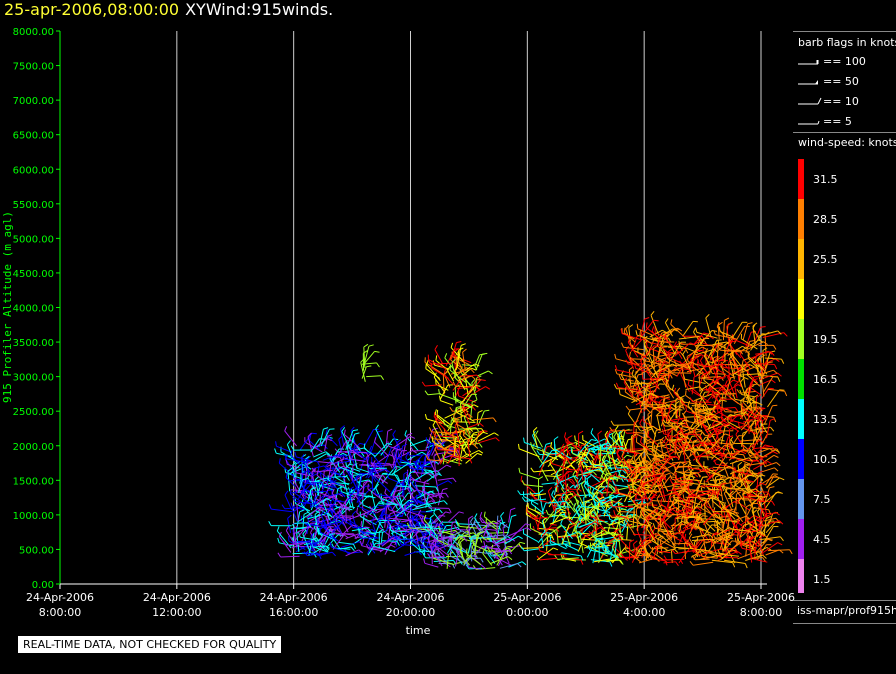 The width and height of the screenshot is (896, 674). I want to click on speed-swatch, so click(801, 576).